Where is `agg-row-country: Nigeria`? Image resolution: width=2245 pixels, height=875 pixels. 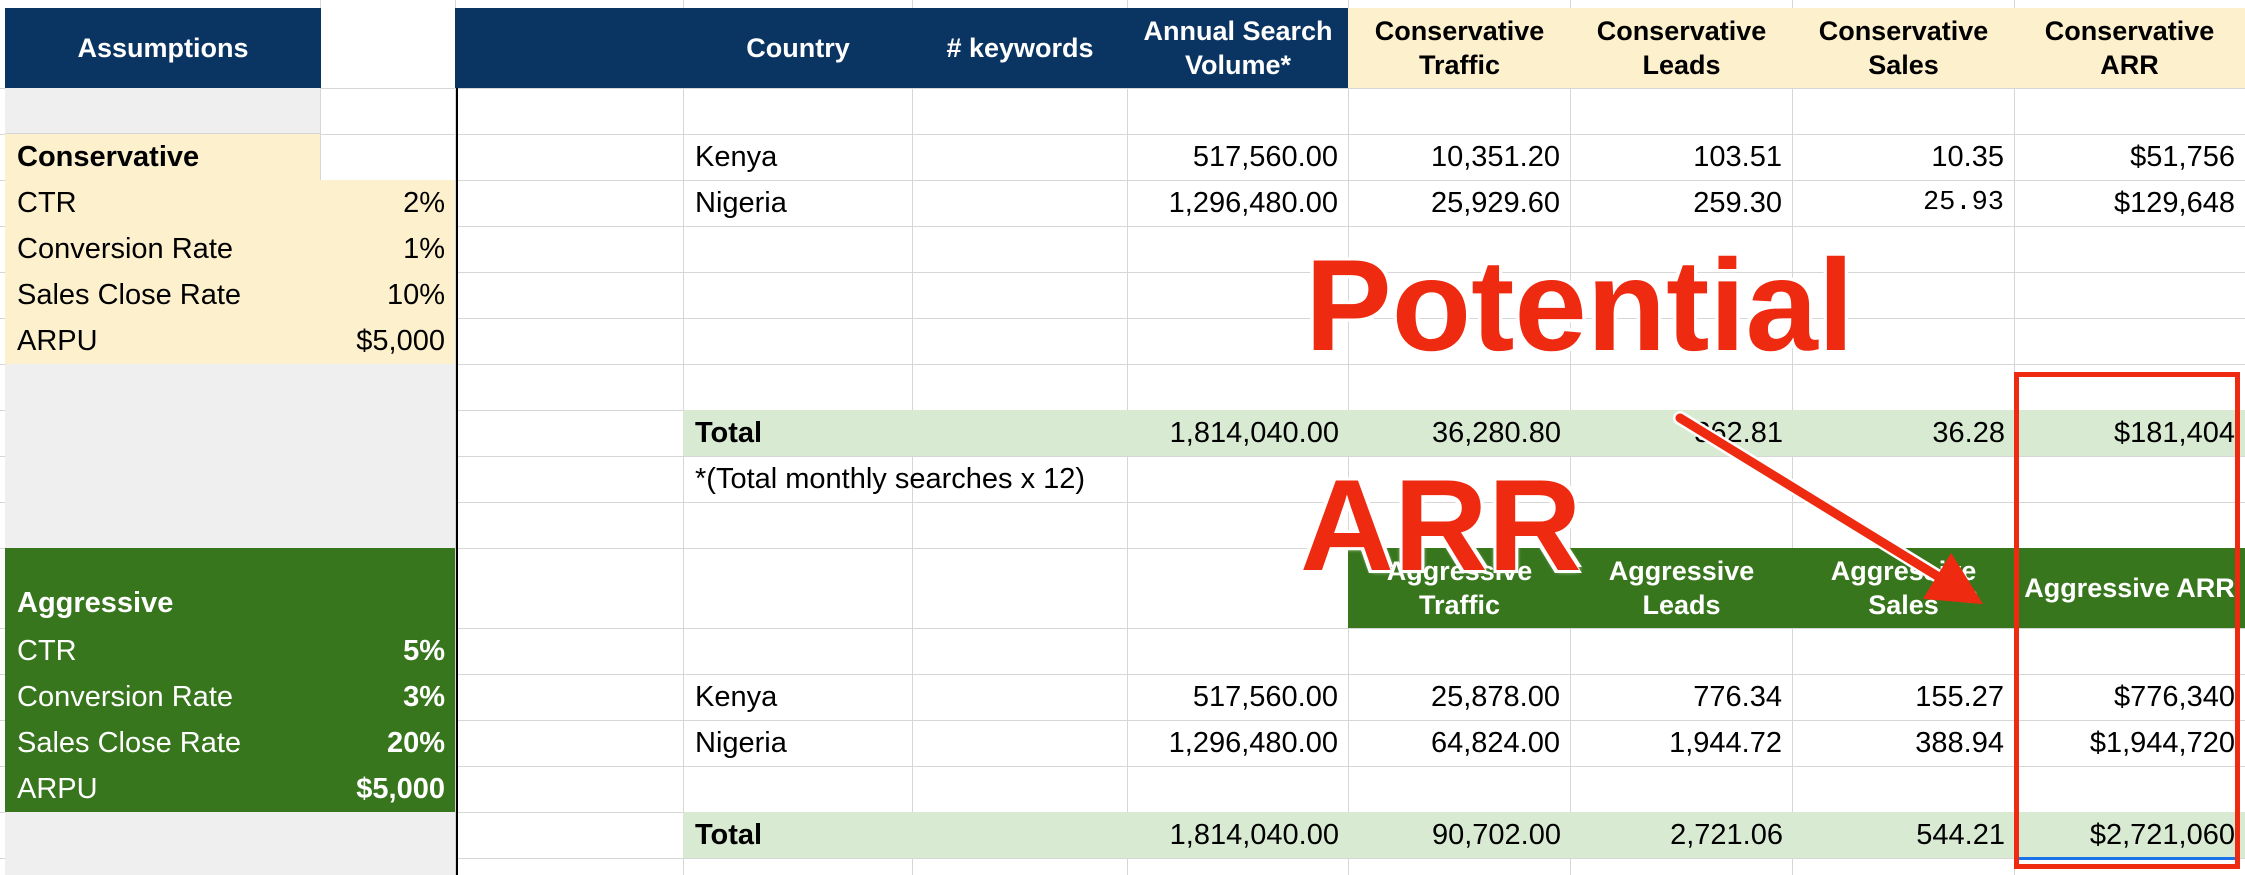
agg-row-country: Nigeria is located at coordinates (741, 742).